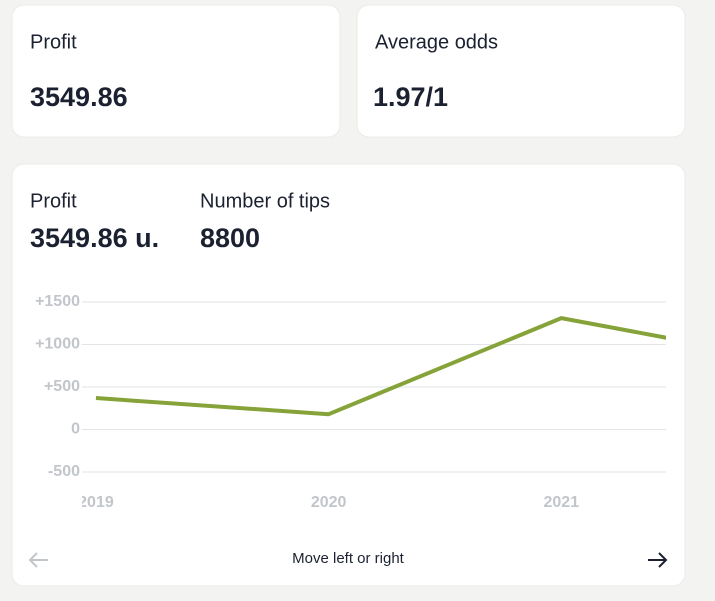 This screenshot has height=601, width=715. What do you see at coordinates (53, 201) in the screenshot?
I see `summary-label: Profit` at bounding box center [53, 201].